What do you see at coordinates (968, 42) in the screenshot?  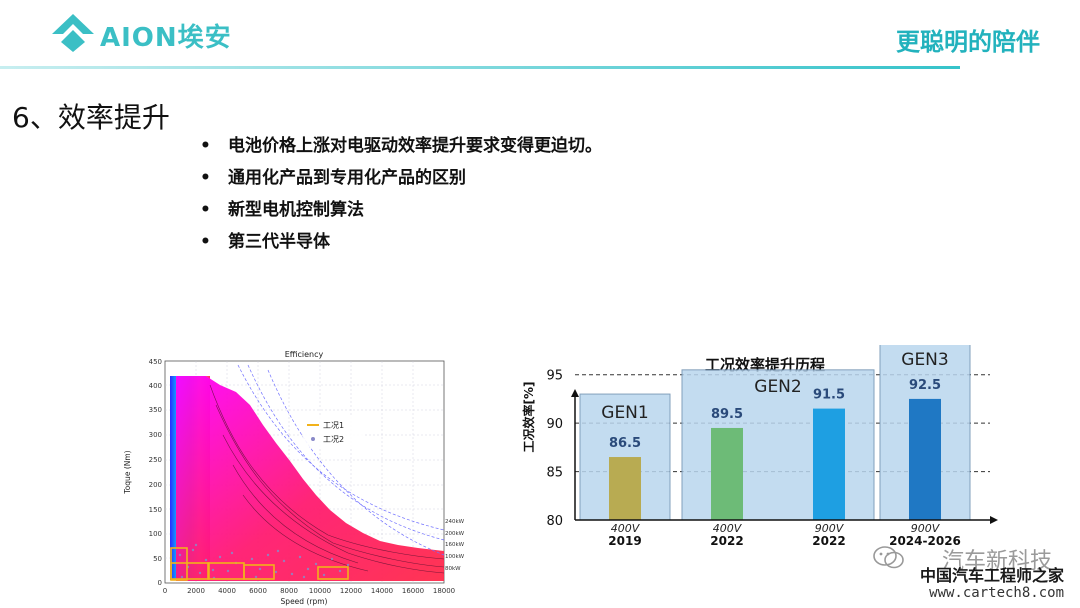 I see `slogan: 更聪明的陪伴` at bounding box center [968, 42].